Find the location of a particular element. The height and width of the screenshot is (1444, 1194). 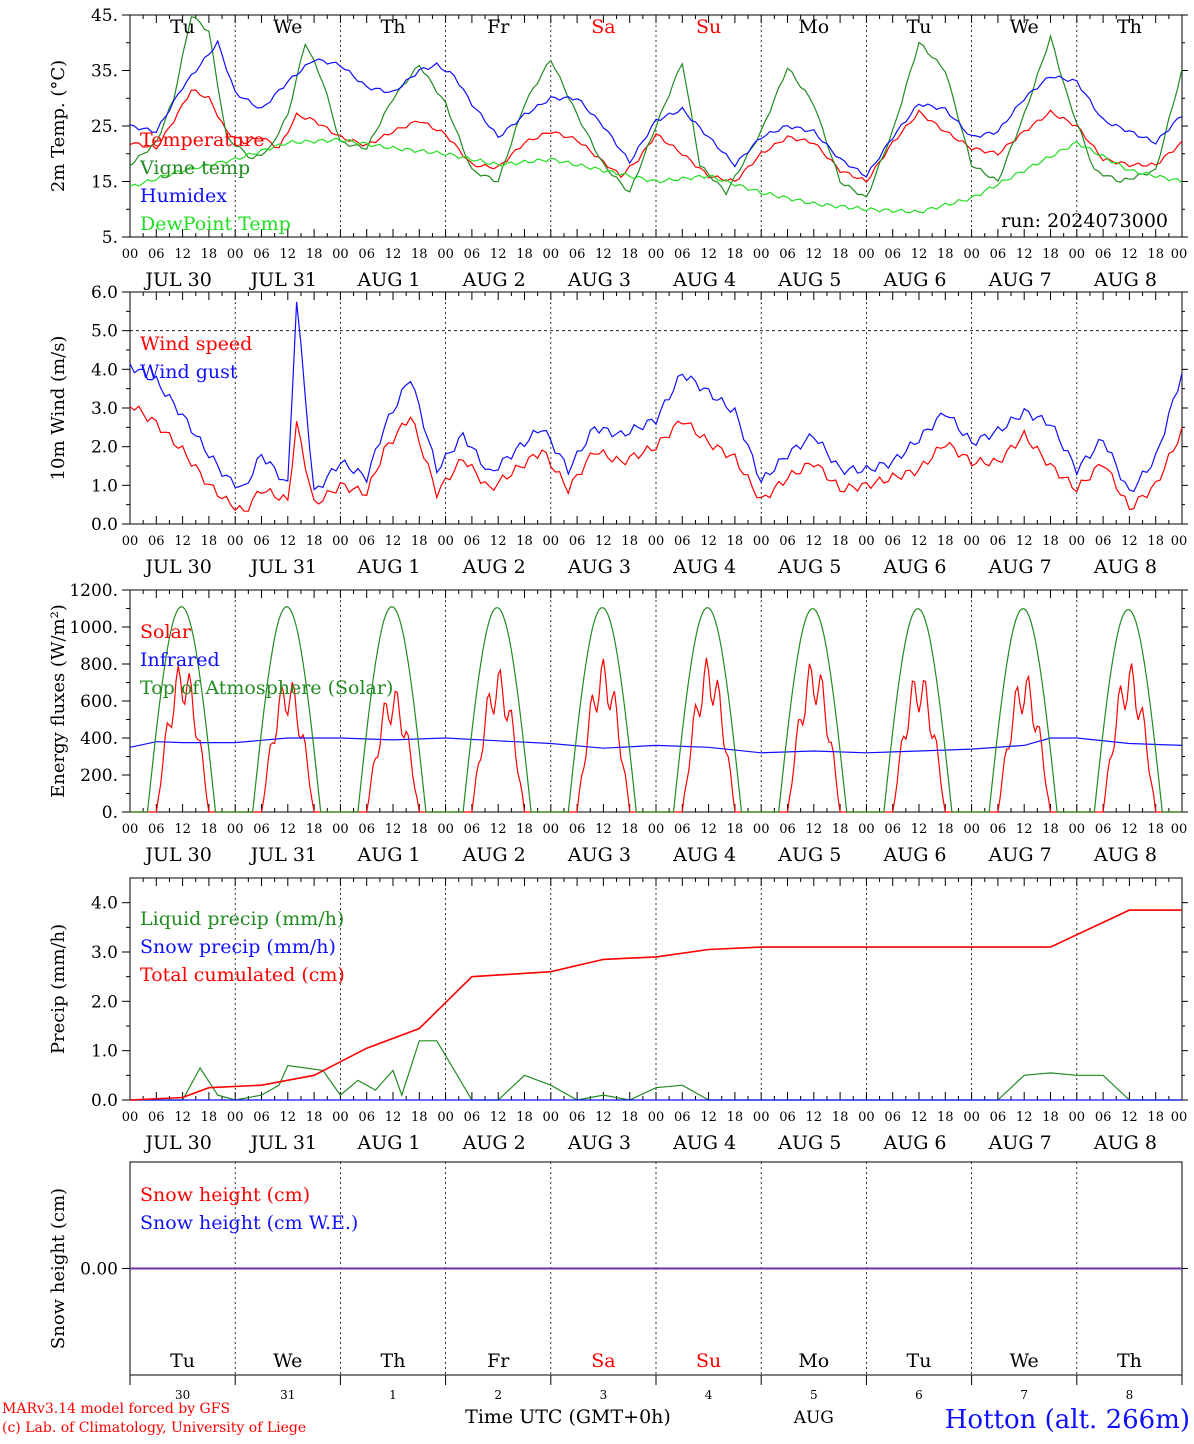

legend-entry-snow-precip-mm-h: Snow precip (mm/h) is located at coordinates (238, 947).